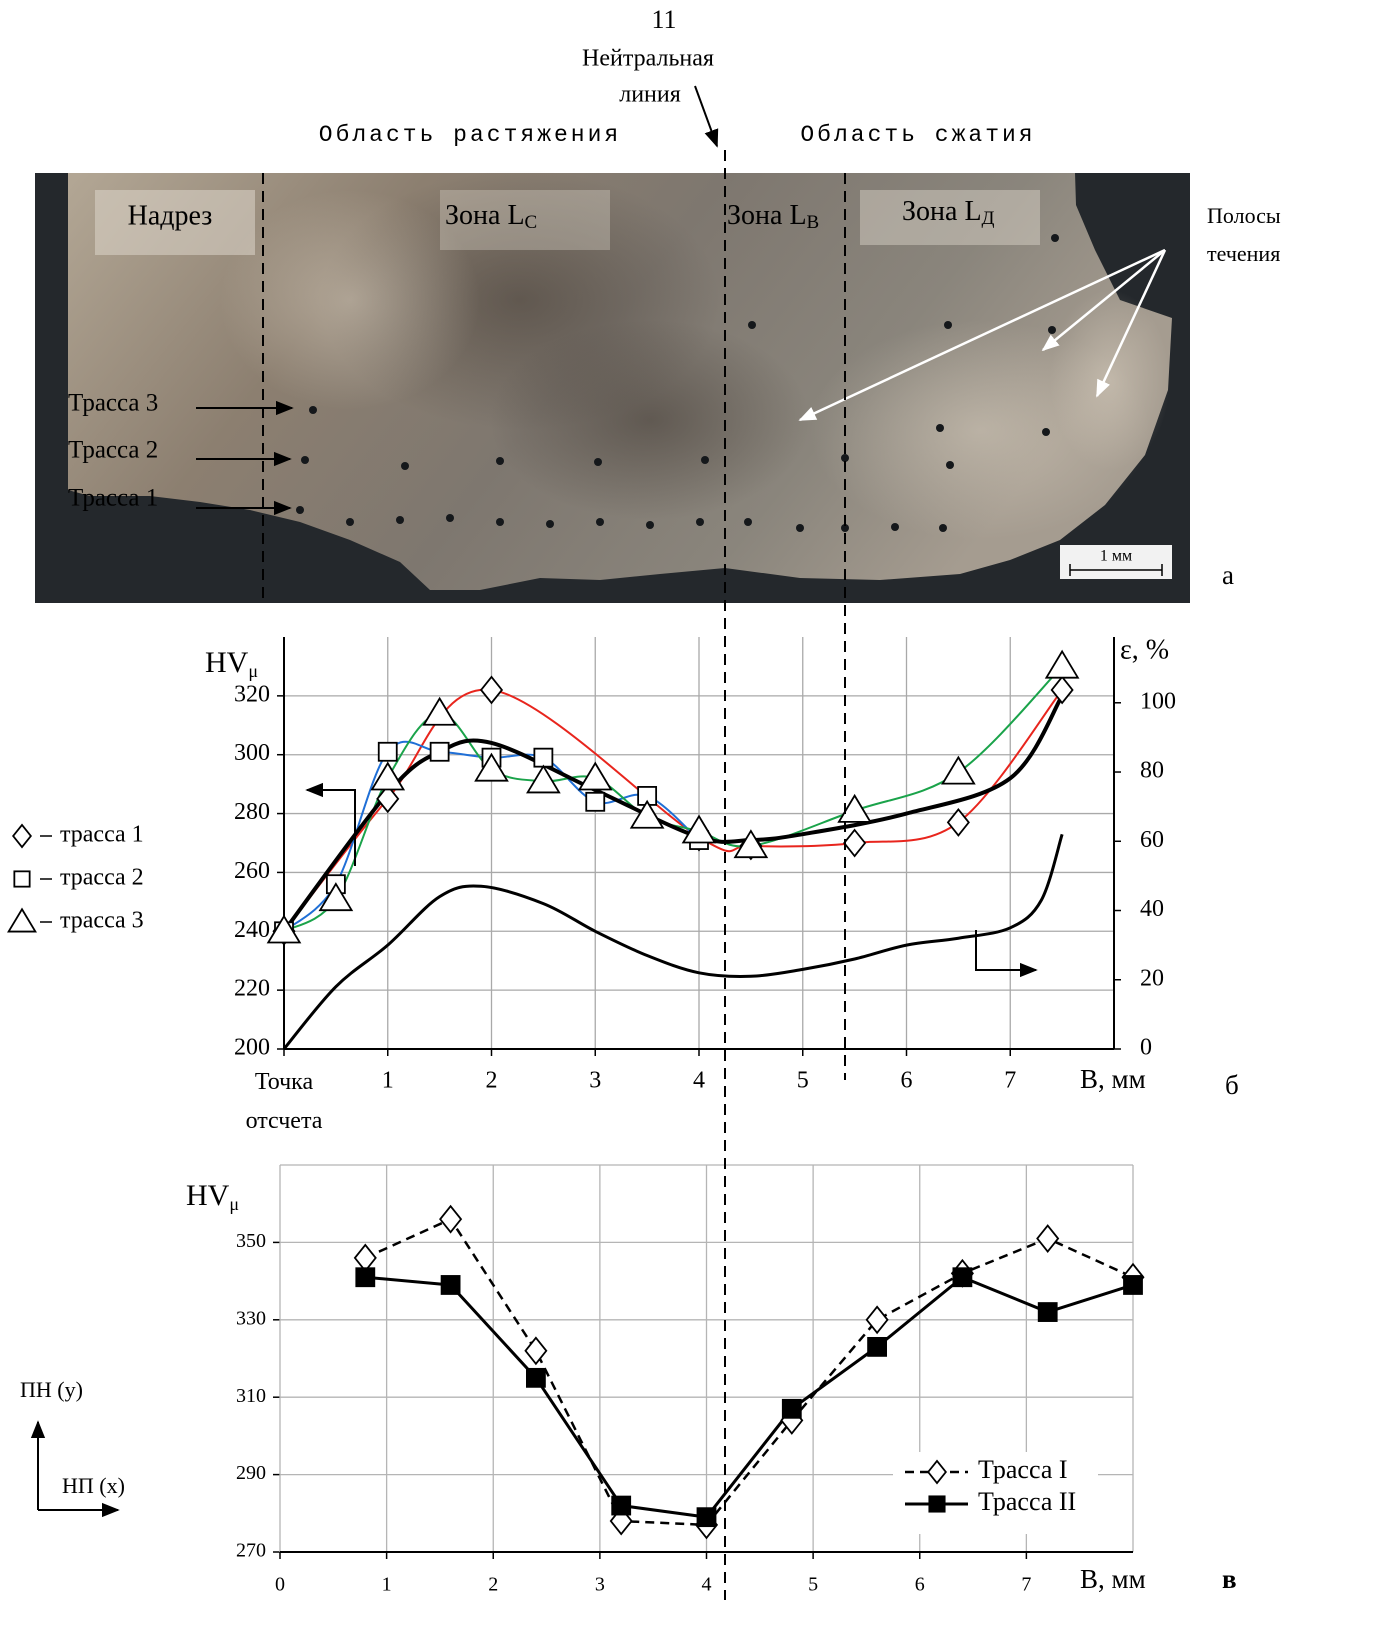 The width and height of the screenshot is (1377, 1652). I want to click on neutral-arrow, so click(706, 116).